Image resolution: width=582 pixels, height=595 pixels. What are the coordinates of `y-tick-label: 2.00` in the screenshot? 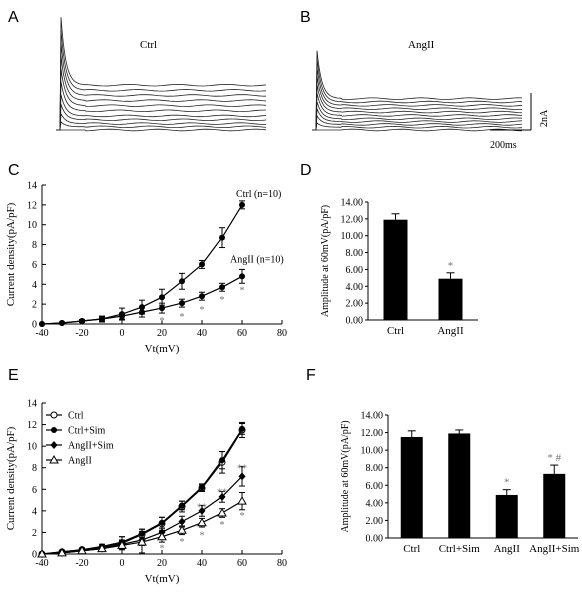 It's located at (355, 304).